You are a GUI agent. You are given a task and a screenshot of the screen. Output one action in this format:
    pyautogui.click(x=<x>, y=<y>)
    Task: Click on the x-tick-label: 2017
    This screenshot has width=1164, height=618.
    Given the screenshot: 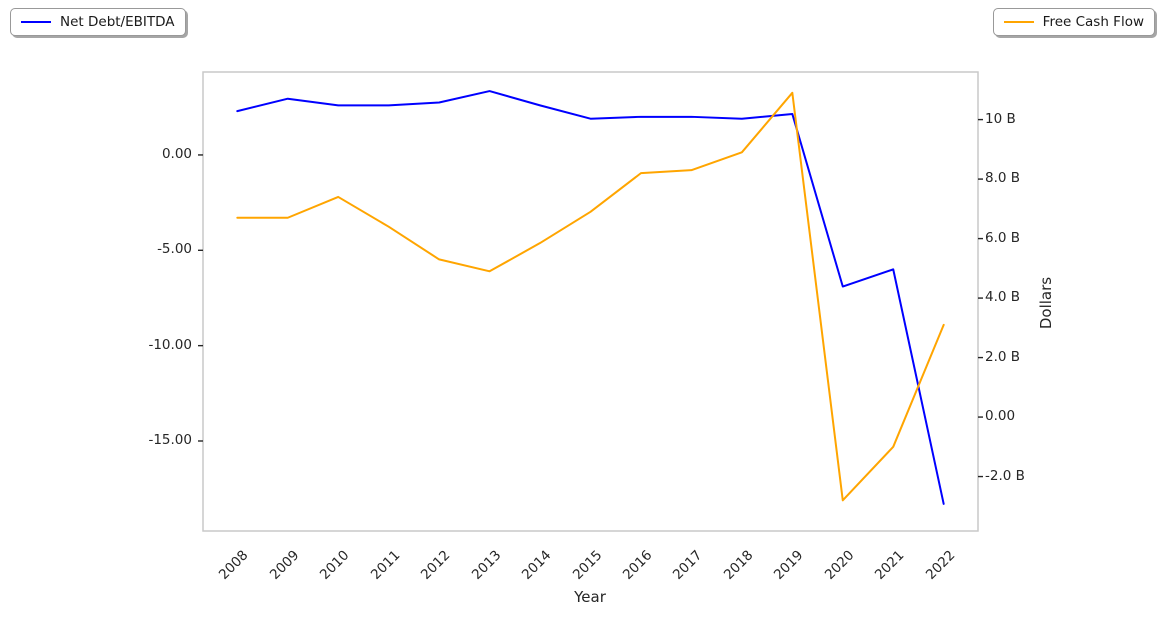 What is the action you would take?
    pyautogui.click(x=688, y=565)
    